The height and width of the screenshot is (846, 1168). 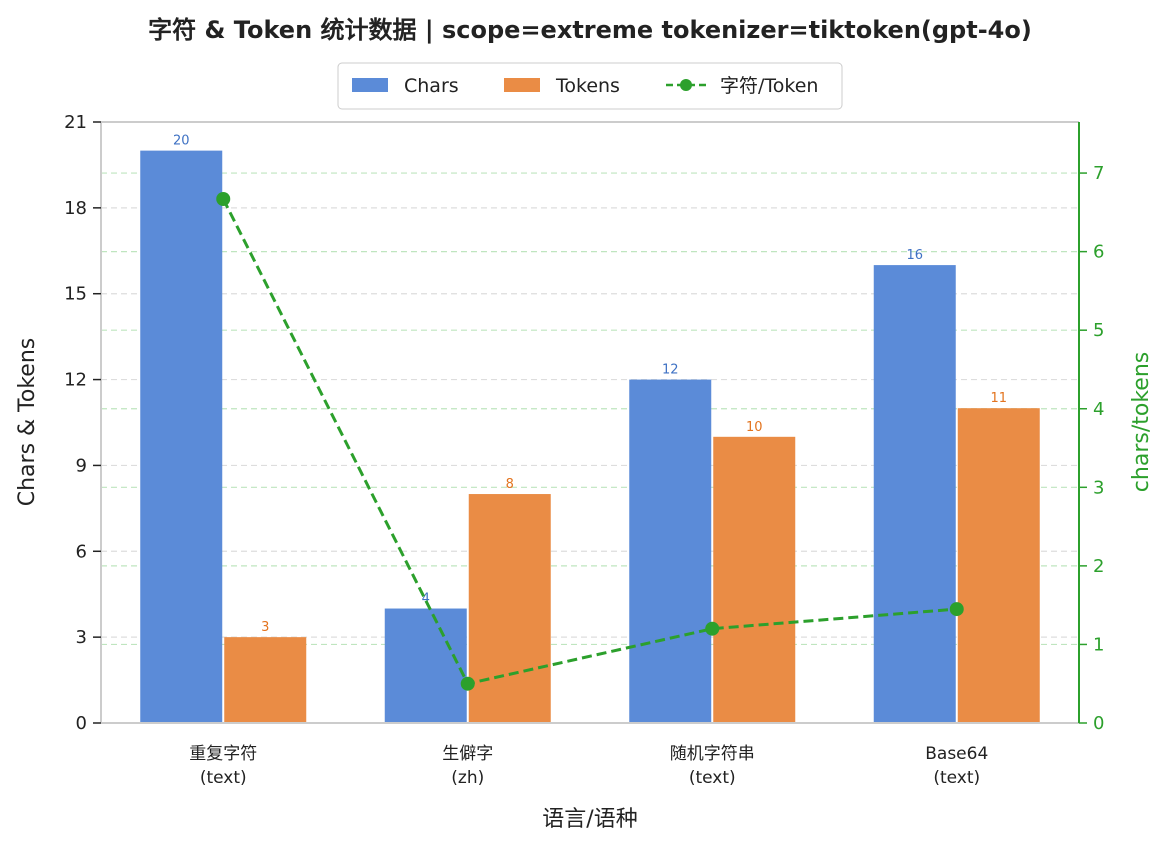 I want to click on x-tick-label: Base64, so click(x=956, y=754).